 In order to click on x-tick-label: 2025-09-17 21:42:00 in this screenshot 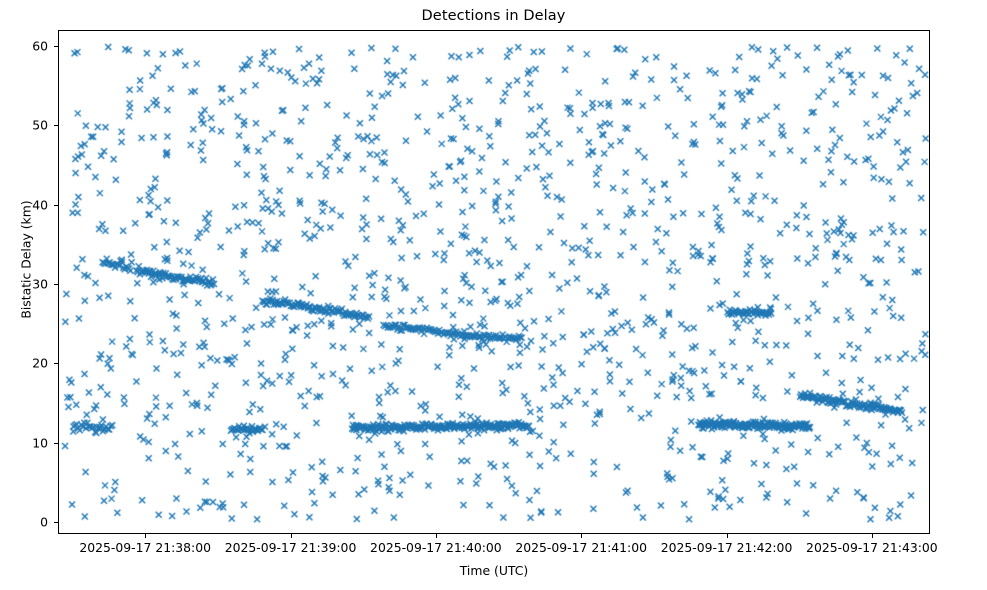, I will do `click(726, 547)`.